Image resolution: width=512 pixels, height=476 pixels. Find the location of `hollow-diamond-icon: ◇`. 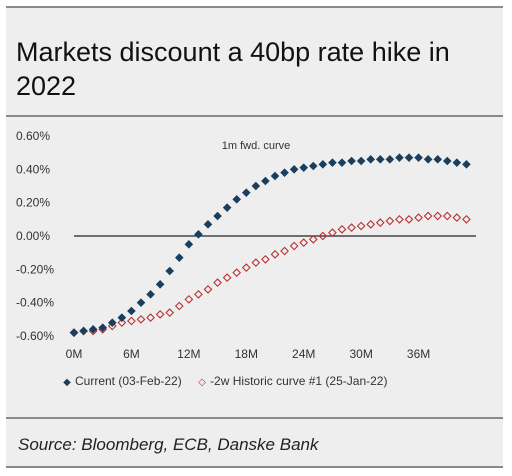

hollow-diamond-icon: ◇ is located at coordinates (202, 382).